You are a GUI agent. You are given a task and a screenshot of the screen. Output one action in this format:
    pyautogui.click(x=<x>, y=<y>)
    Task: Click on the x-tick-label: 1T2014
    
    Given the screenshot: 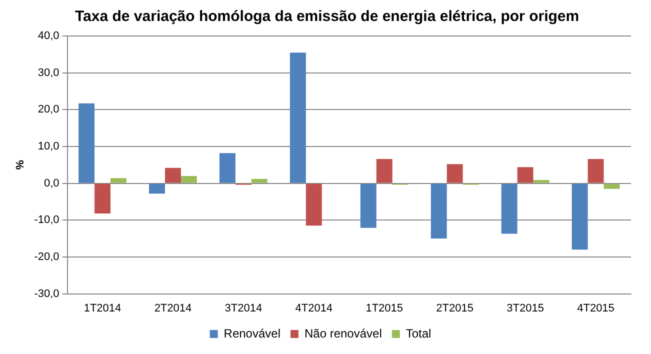 What is the action you would take?
    pyautogui.click(x=103, y=308)
    